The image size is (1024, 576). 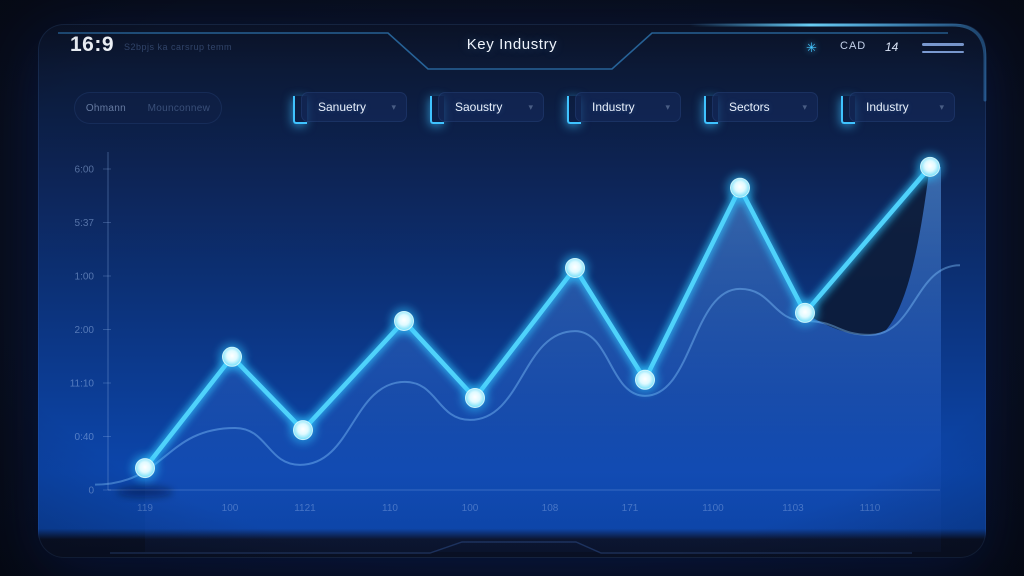 What do you see at coordinates (613, 107) in the screenshot?
I see `dropdown-3-label: Industry` at bounding box center [613, 107].